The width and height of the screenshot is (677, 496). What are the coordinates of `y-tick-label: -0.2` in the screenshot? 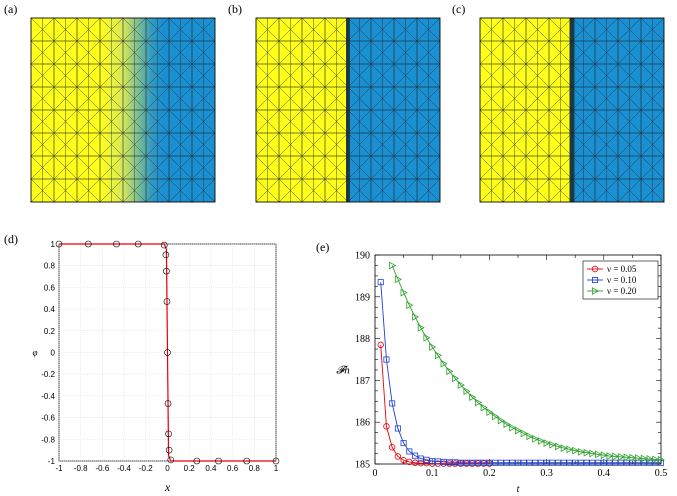 It's located at (48, 374).